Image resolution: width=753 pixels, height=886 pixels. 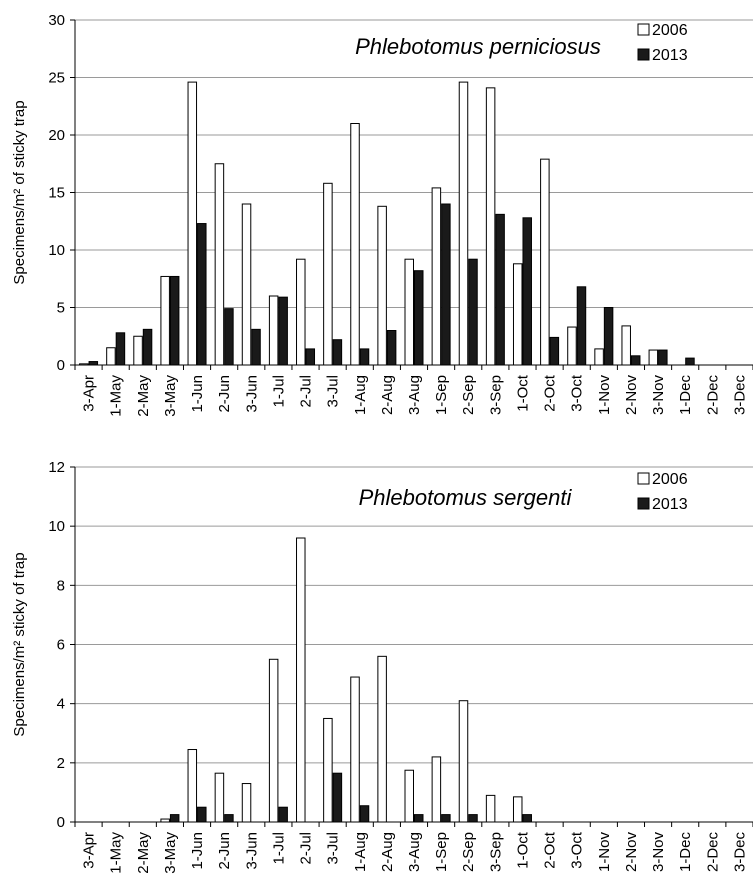 I want to click on chart-title: Phlebotomus perniciosus, so click(x=478, y=46).